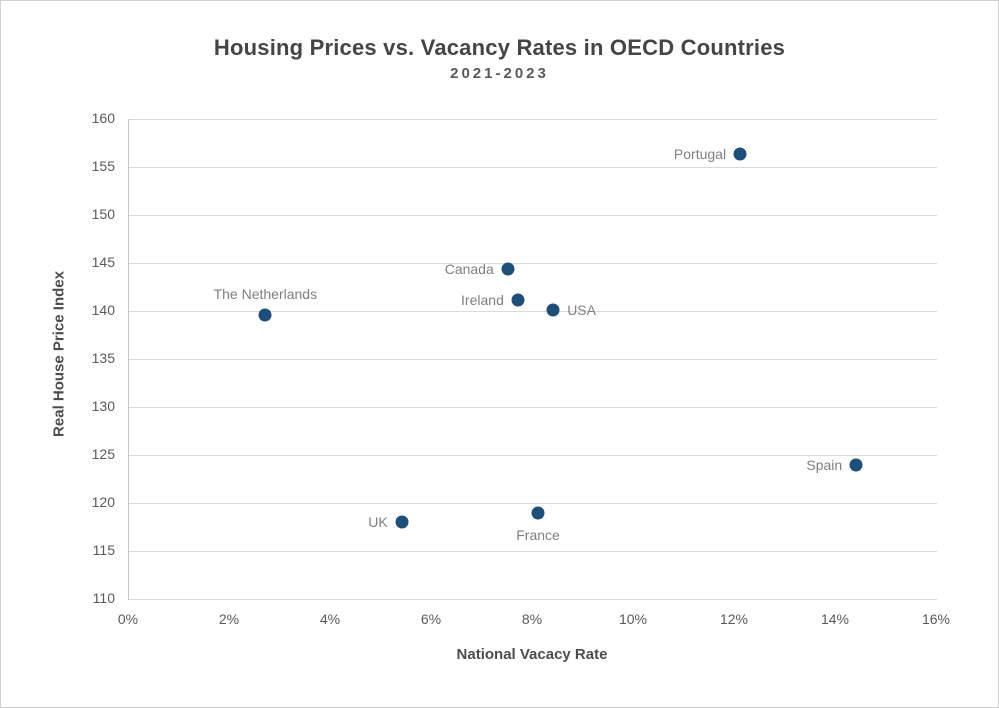 The image size is (999, 708). I want to click on data-point-label: Portugal, so click(700, 153).